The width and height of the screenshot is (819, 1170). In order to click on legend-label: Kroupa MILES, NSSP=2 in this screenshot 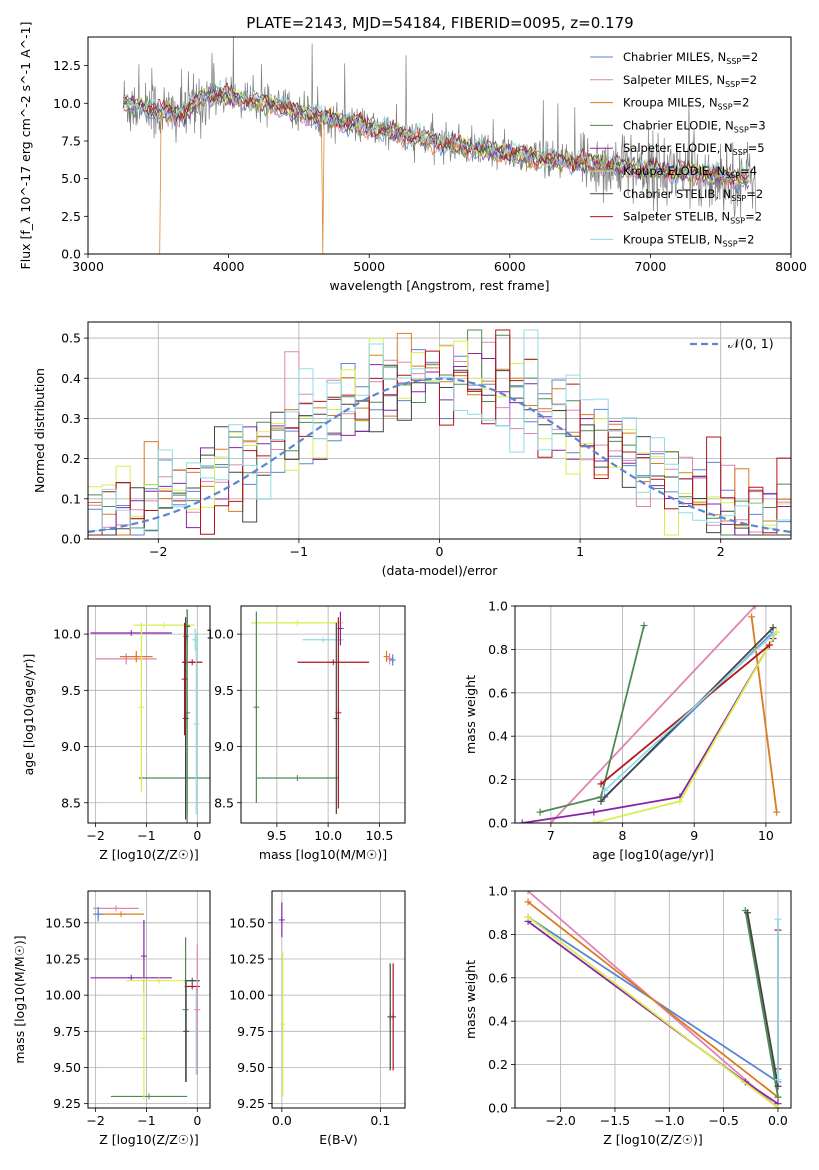, I will do `click(686, 104)`.